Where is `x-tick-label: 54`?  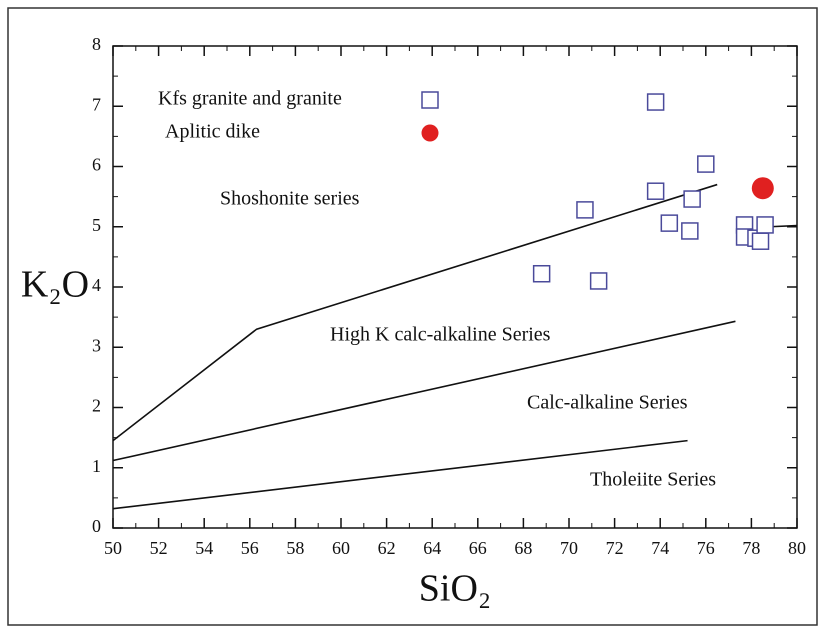
x-tick-label: 54 is located at coordinates (204, 548).